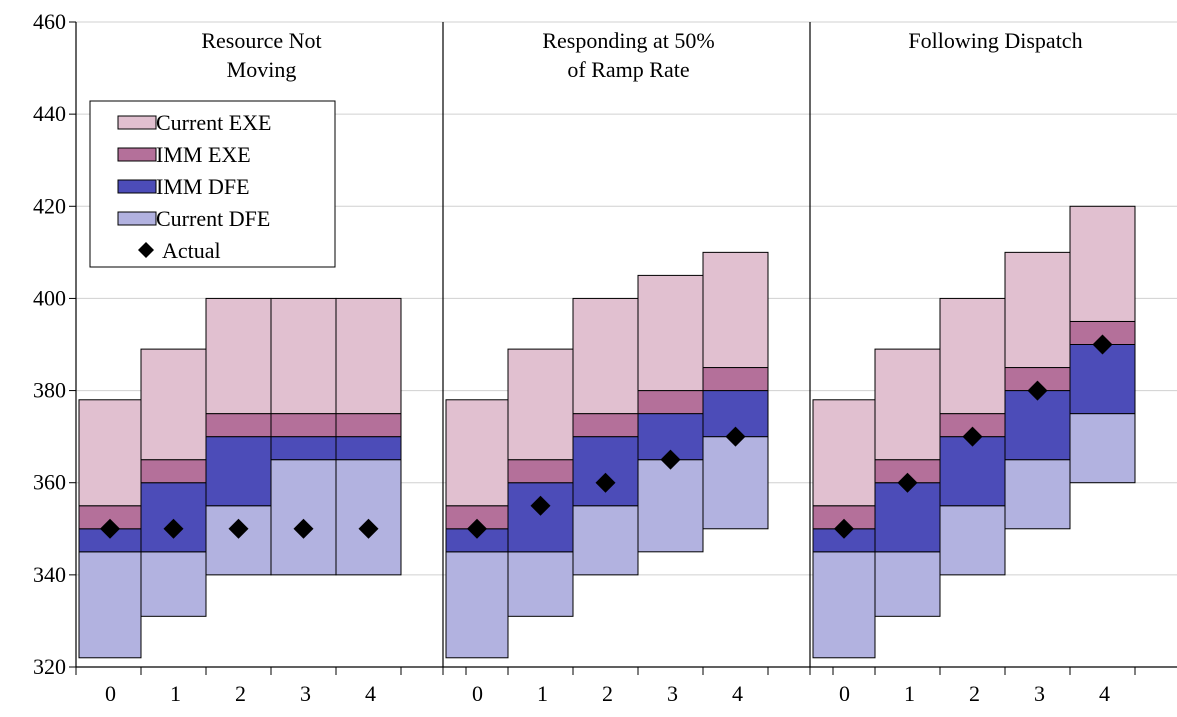  Describe the element at coordinates (146, 250) in the screenshot. I see `legend-swatch-actual` at that location.